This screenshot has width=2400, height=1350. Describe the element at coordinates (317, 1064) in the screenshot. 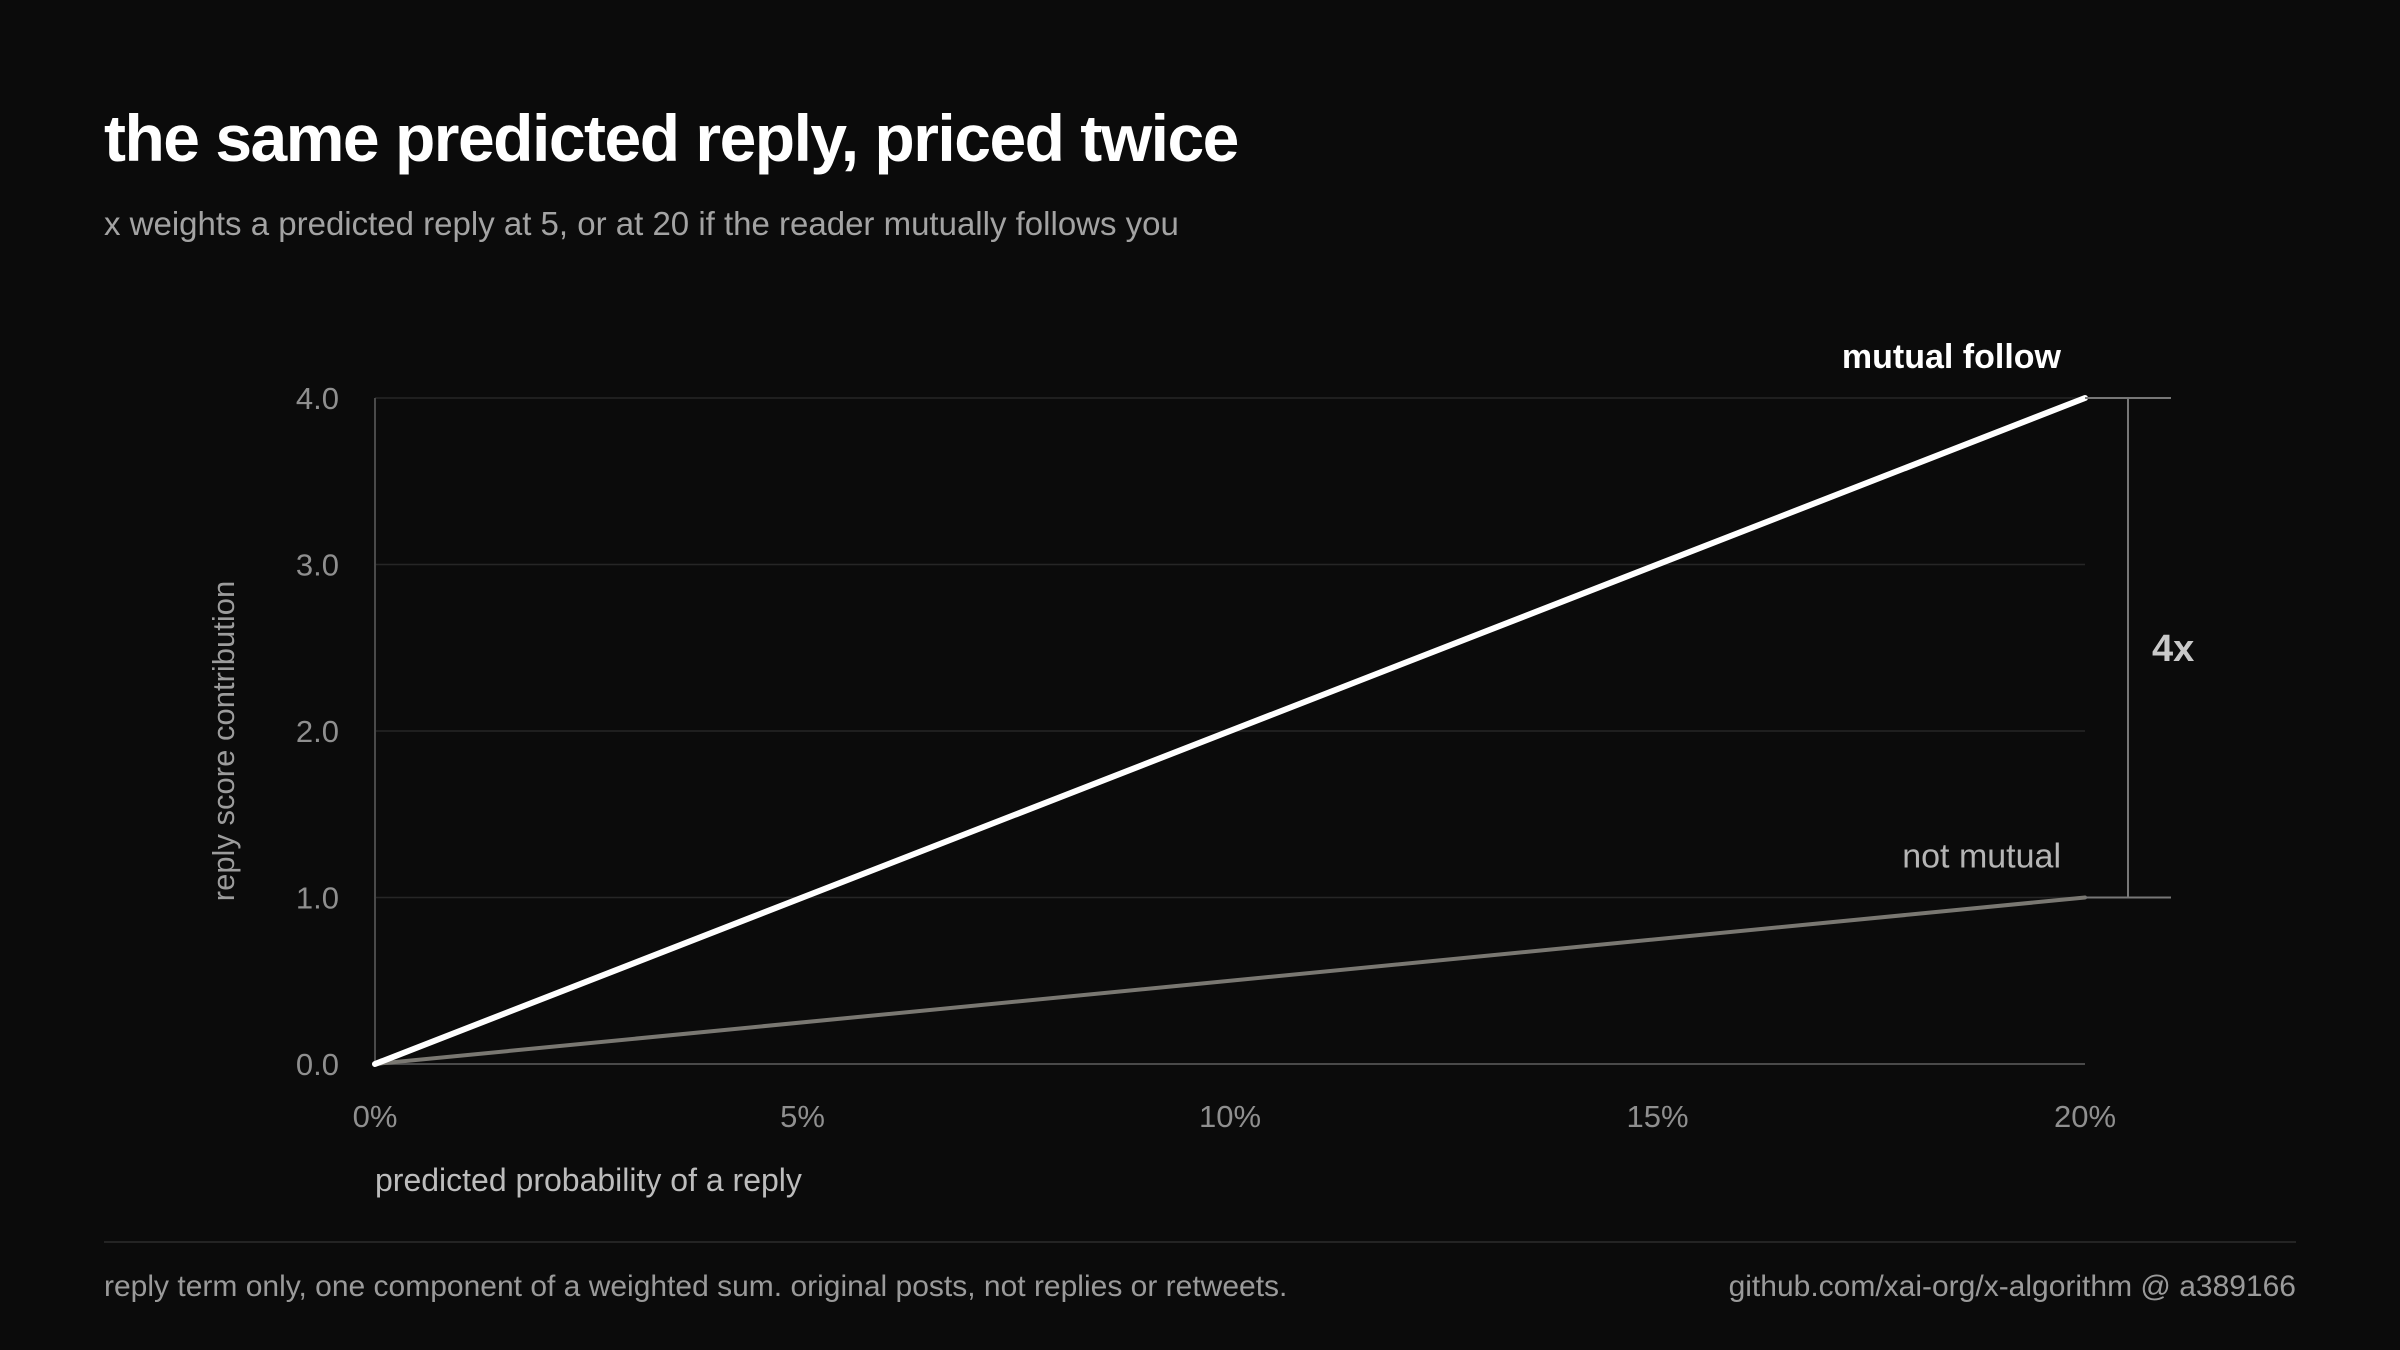

I see `y-tick-label: 0.0` at that location.